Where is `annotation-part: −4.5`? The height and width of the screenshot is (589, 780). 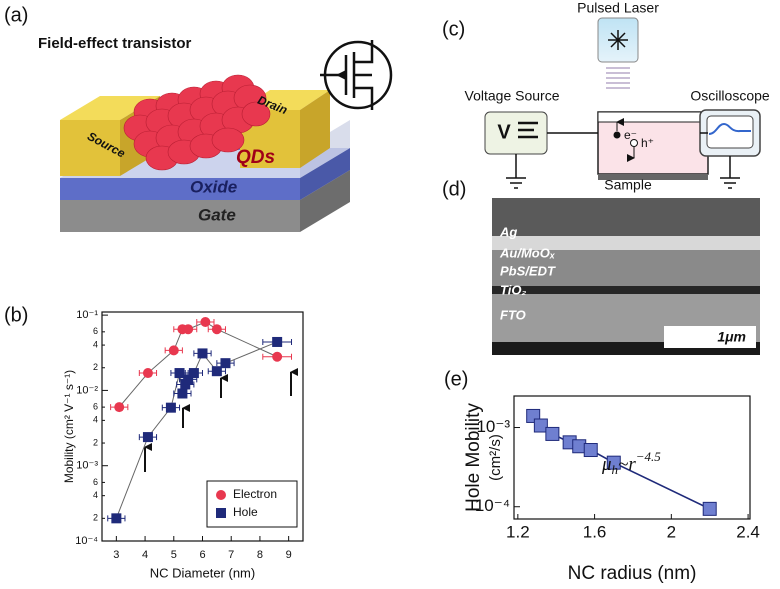 annotation-part: −4.5 is located at coordinates (649, 456).